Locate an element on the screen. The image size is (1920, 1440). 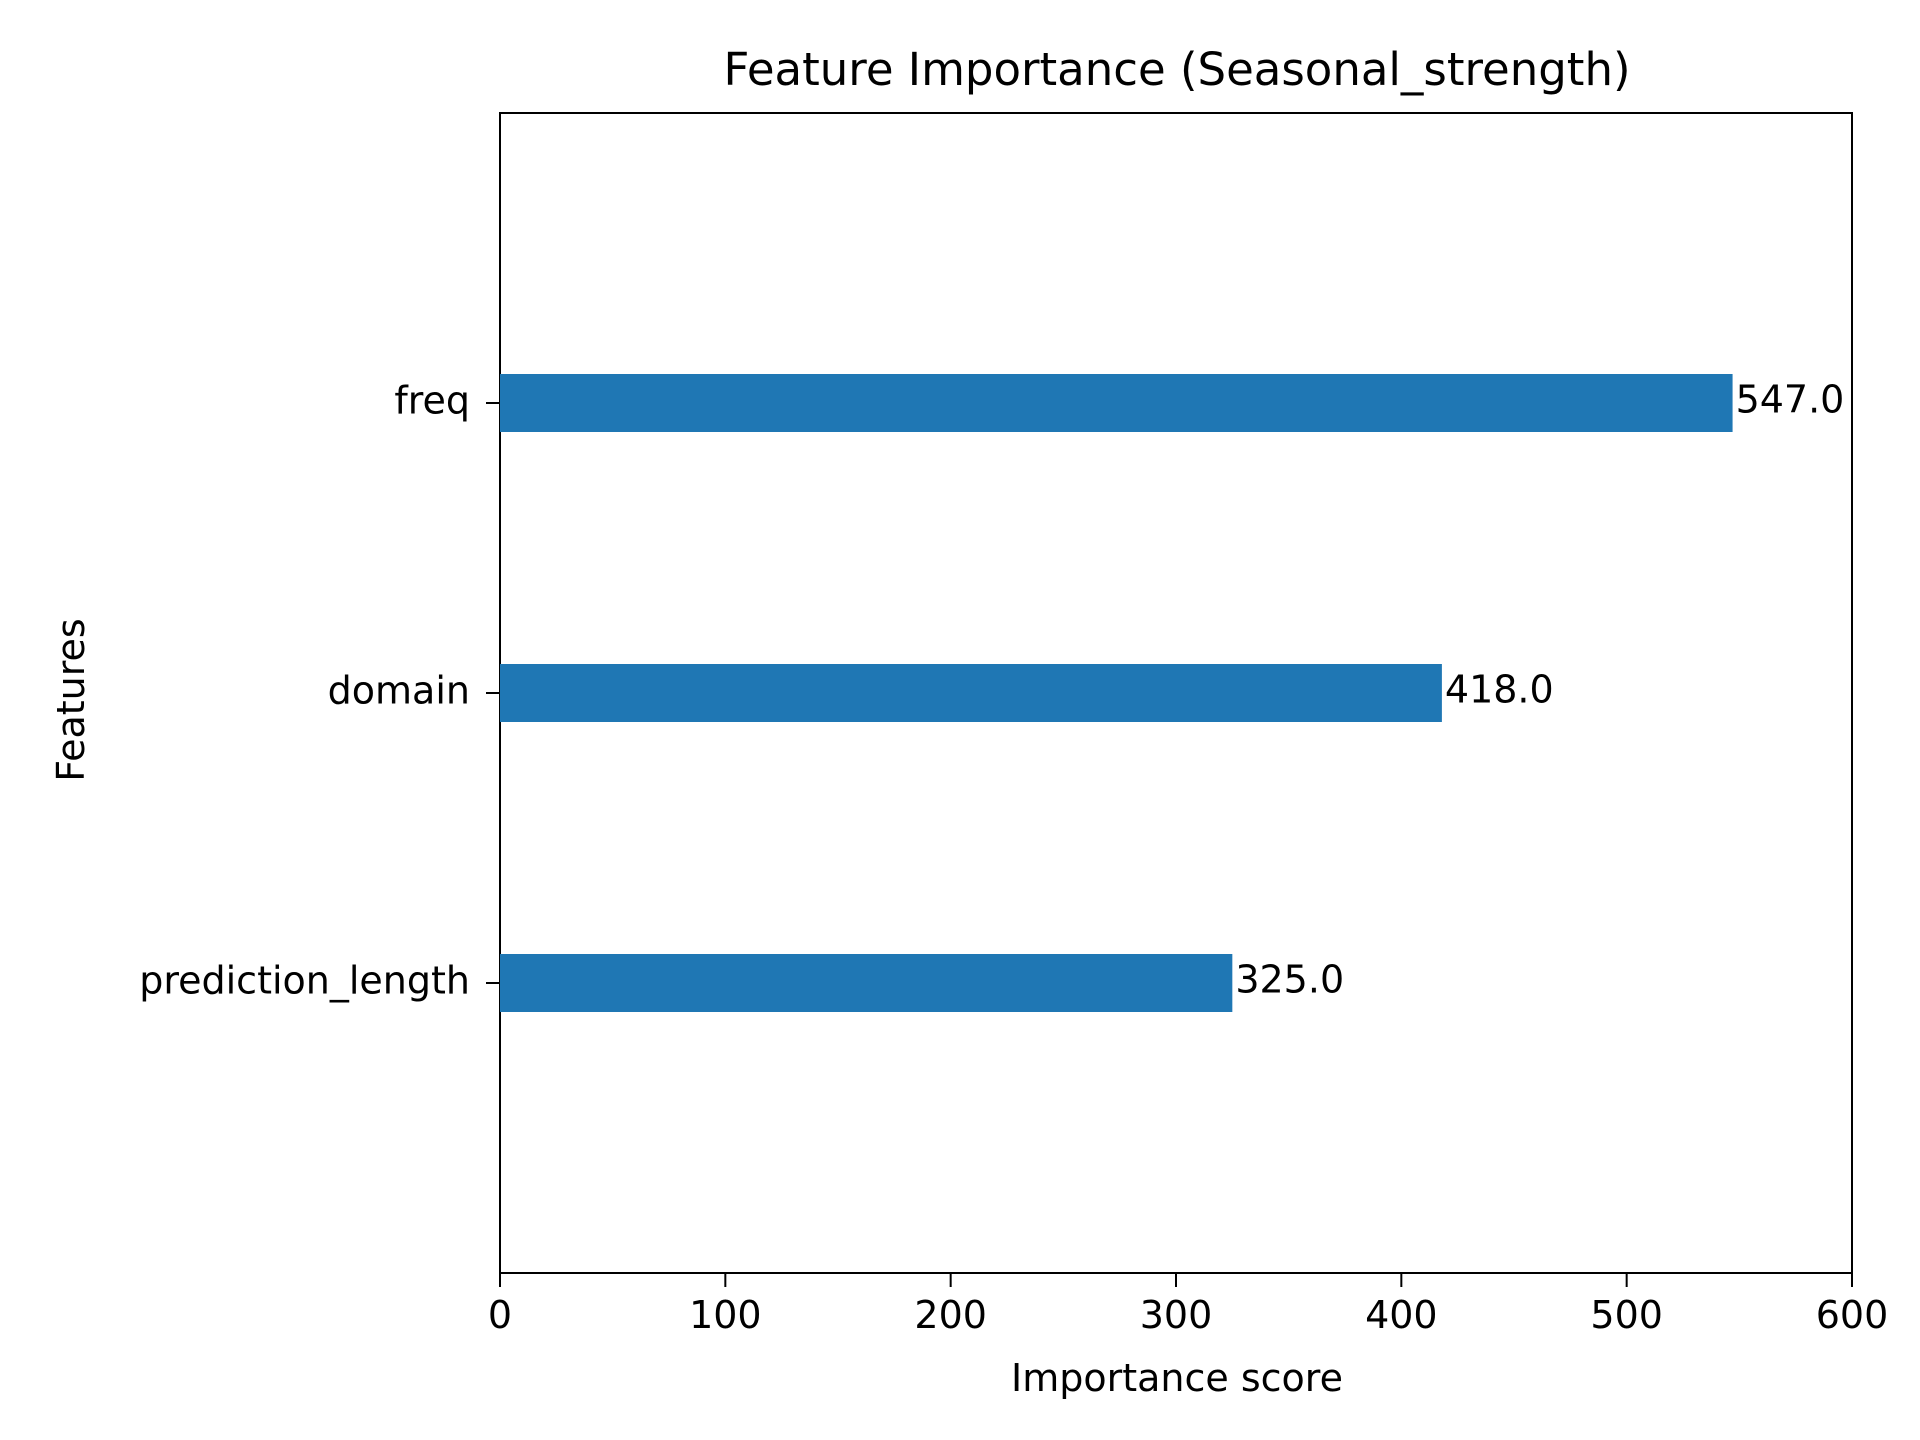
x-axis-label: Importance score is located at coordinates (1177, 1378).